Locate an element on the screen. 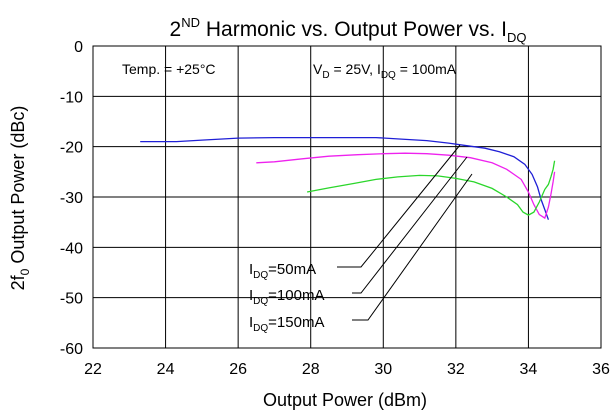 This screenshot has height=415, width=616. x-tick-label: 24 is located at coordinates (166, 369).